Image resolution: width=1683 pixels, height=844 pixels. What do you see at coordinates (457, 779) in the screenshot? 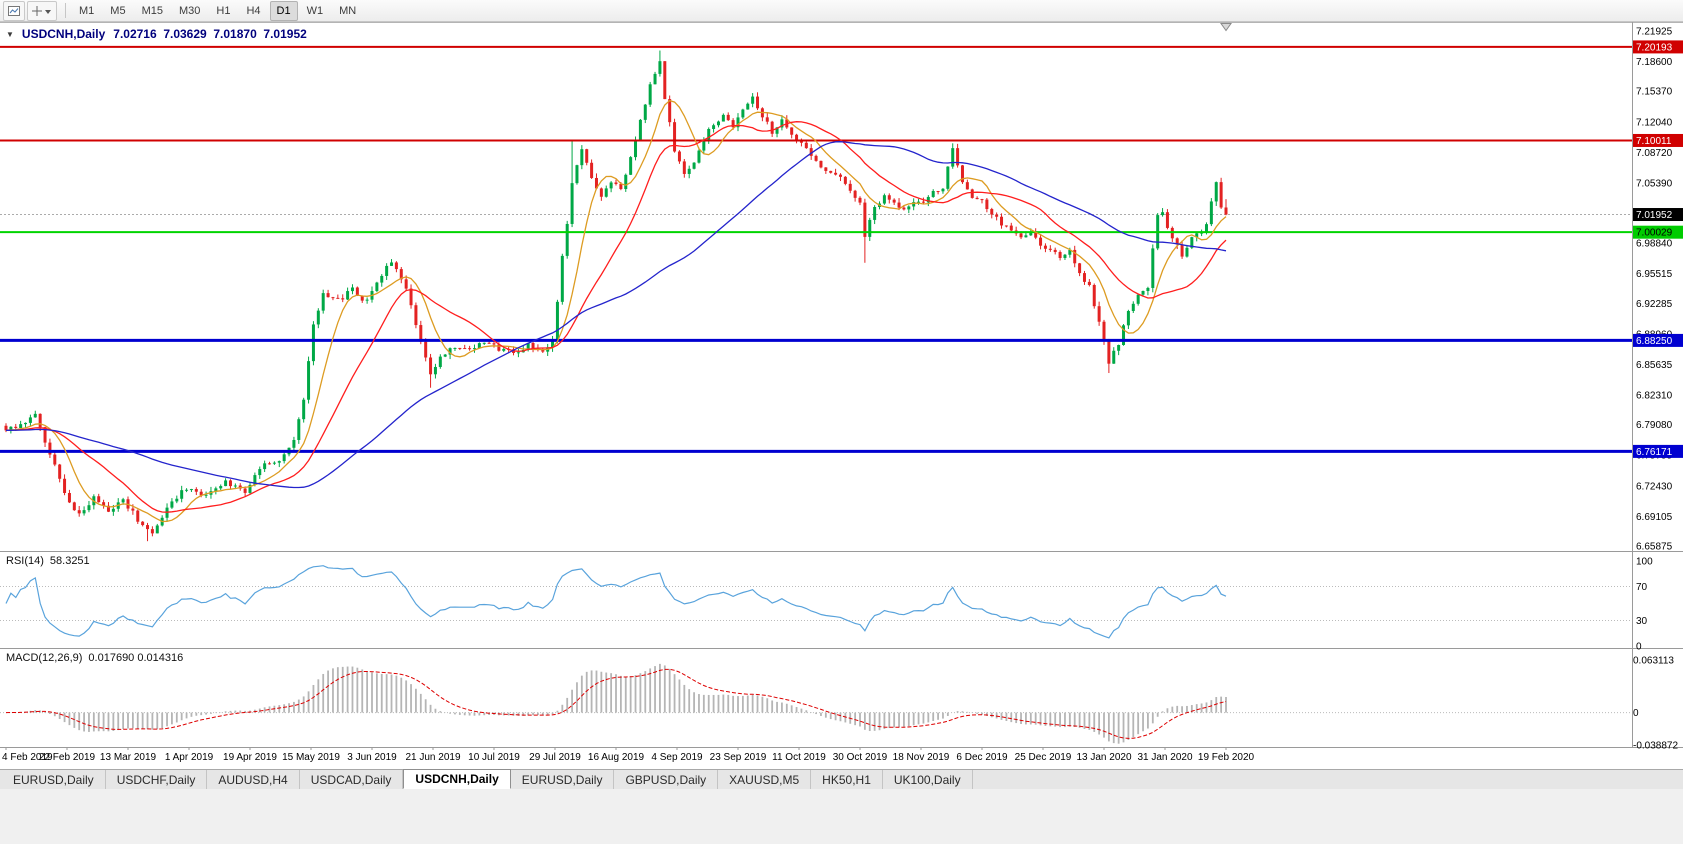
I see `chart-tab-usdcnh-daily: USDCNH,Daily` at bounding box center [457, 779].